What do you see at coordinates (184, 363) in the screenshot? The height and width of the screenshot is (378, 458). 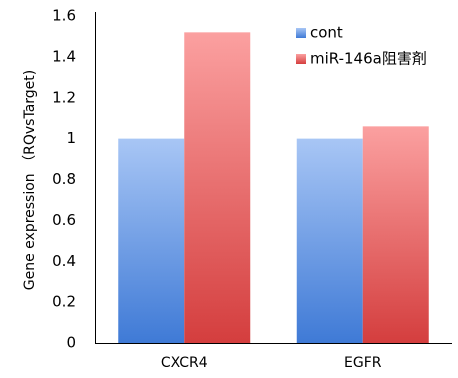 I see `x-tick-label: CXCR4` at bounding box center [184, 363].